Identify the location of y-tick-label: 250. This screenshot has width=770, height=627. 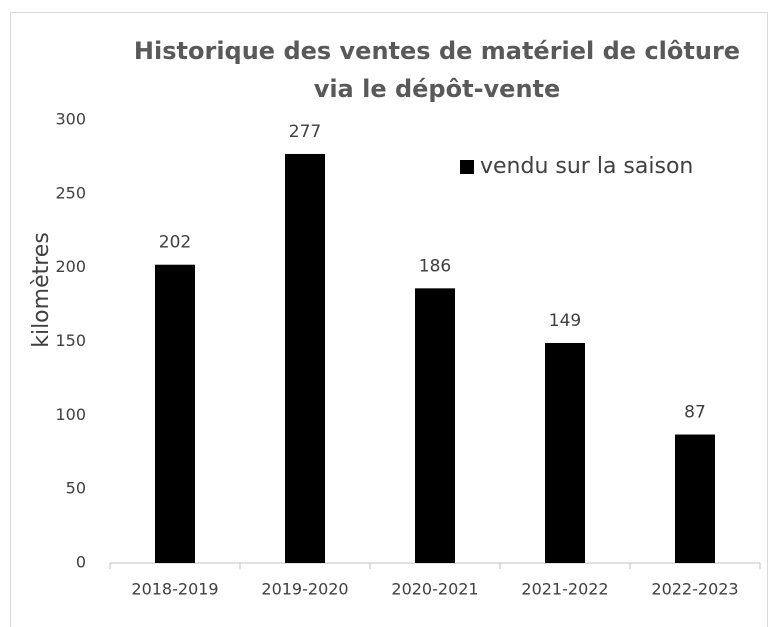
(70, 192).